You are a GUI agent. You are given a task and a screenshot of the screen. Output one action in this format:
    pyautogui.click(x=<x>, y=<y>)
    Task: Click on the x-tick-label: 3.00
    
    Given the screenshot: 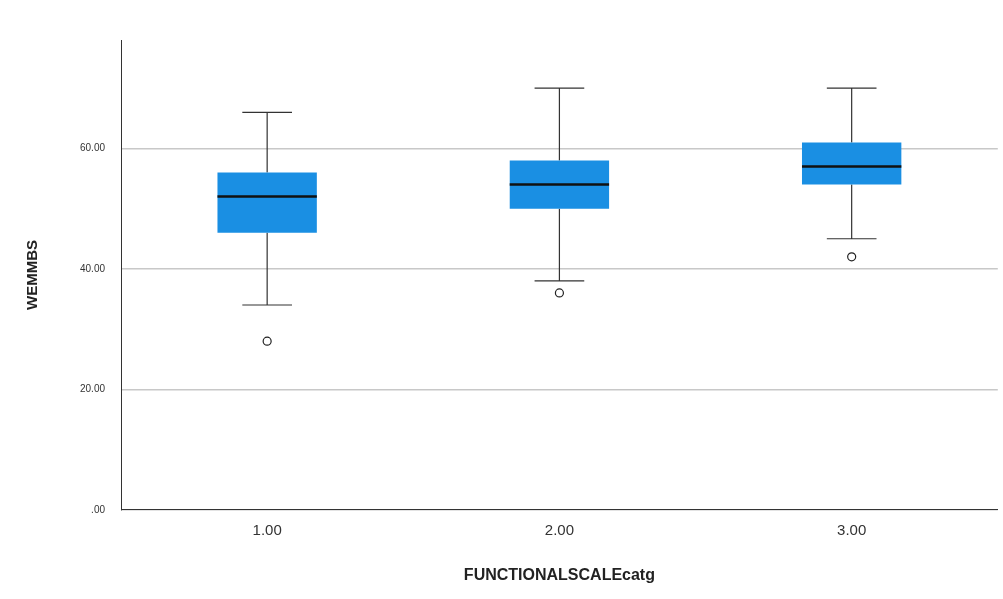 What is the action you would take?
    pyautogui.click(x=852, y=529)
    